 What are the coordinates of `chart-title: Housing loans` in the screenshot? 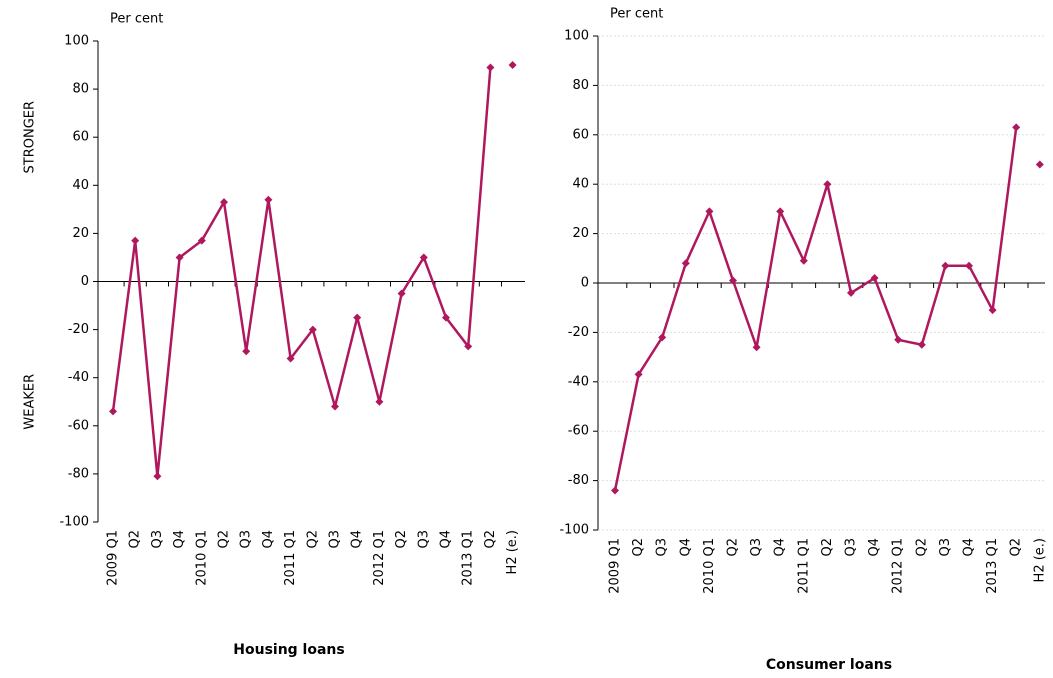 It's located at (288, 650).